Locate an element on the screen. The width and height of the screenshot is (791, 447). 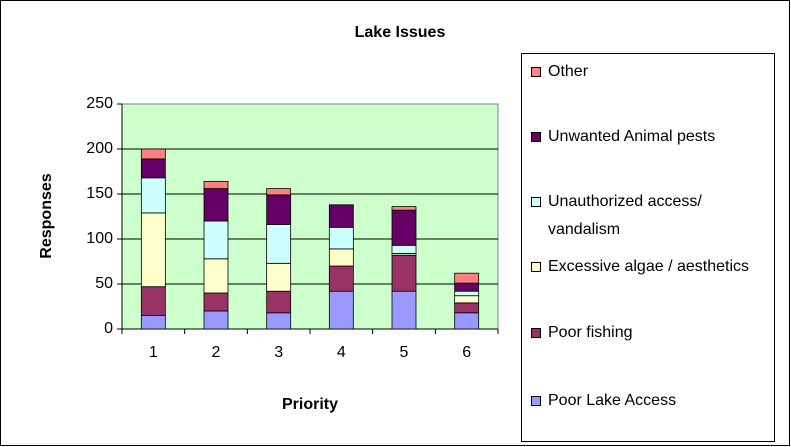
x-tick-label: 6 is located at coordinates (466, 352).